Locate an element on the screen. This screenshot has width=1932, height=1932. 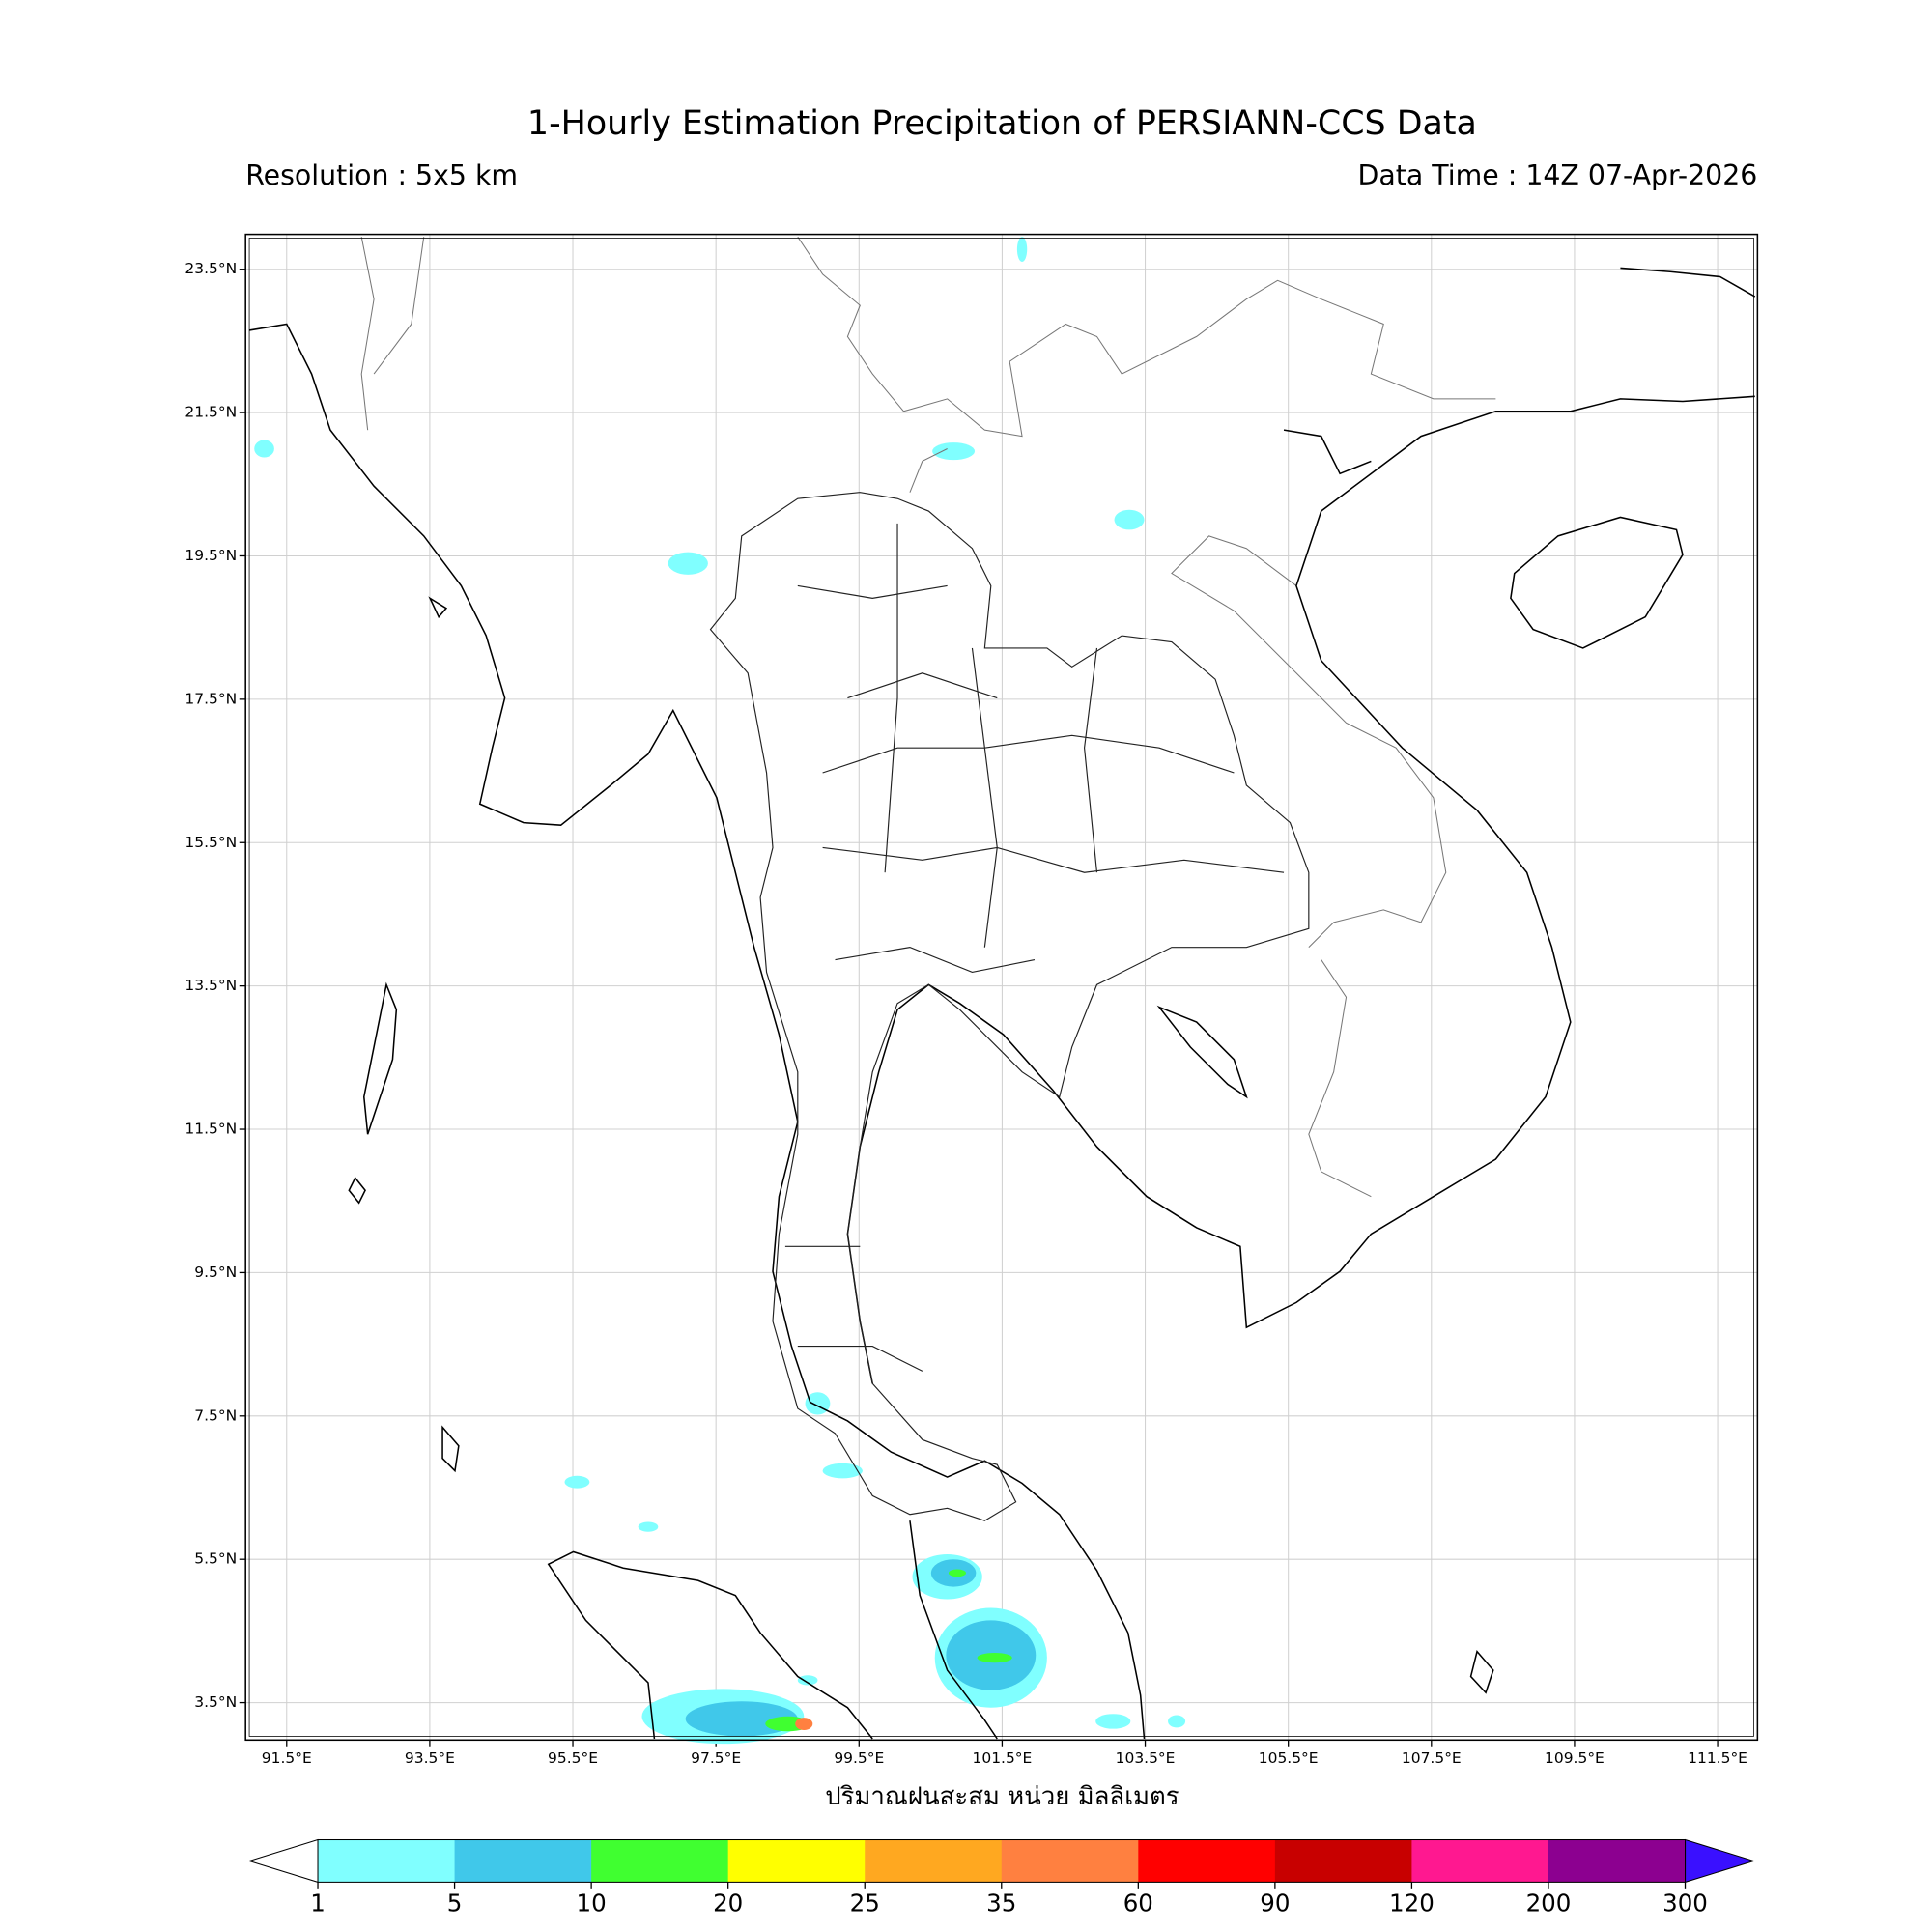
lon-label: 111.5°E is located at coordinates (1717, 1758).